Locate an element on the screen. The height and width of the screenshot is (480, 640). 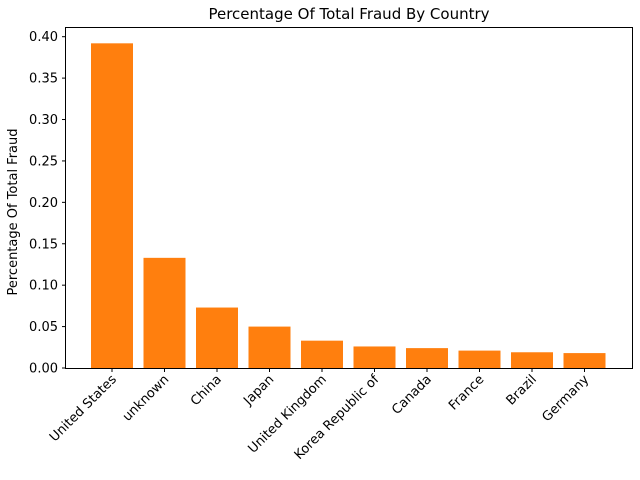
x-tick-label: unknown is located at coordinates (146, 398).